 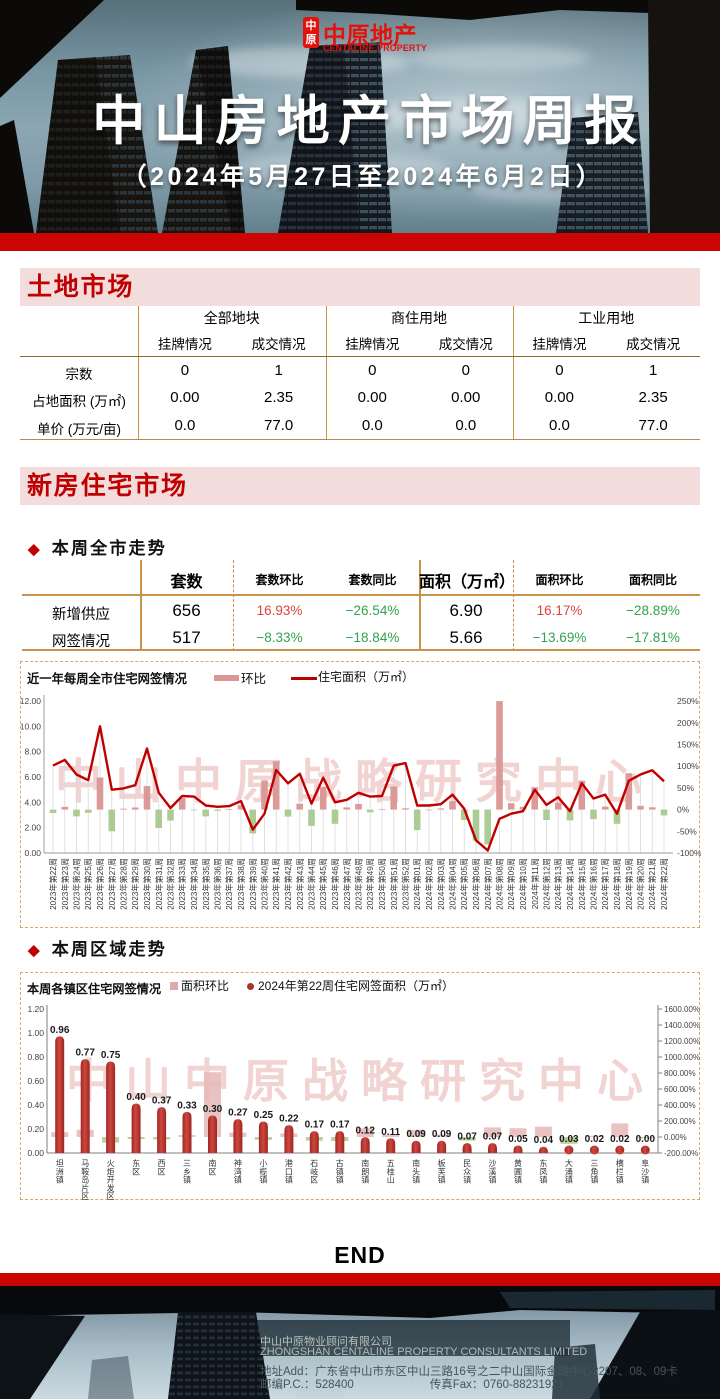 I want to click on svg-text: 0.30, so click(x=213, y=1109).